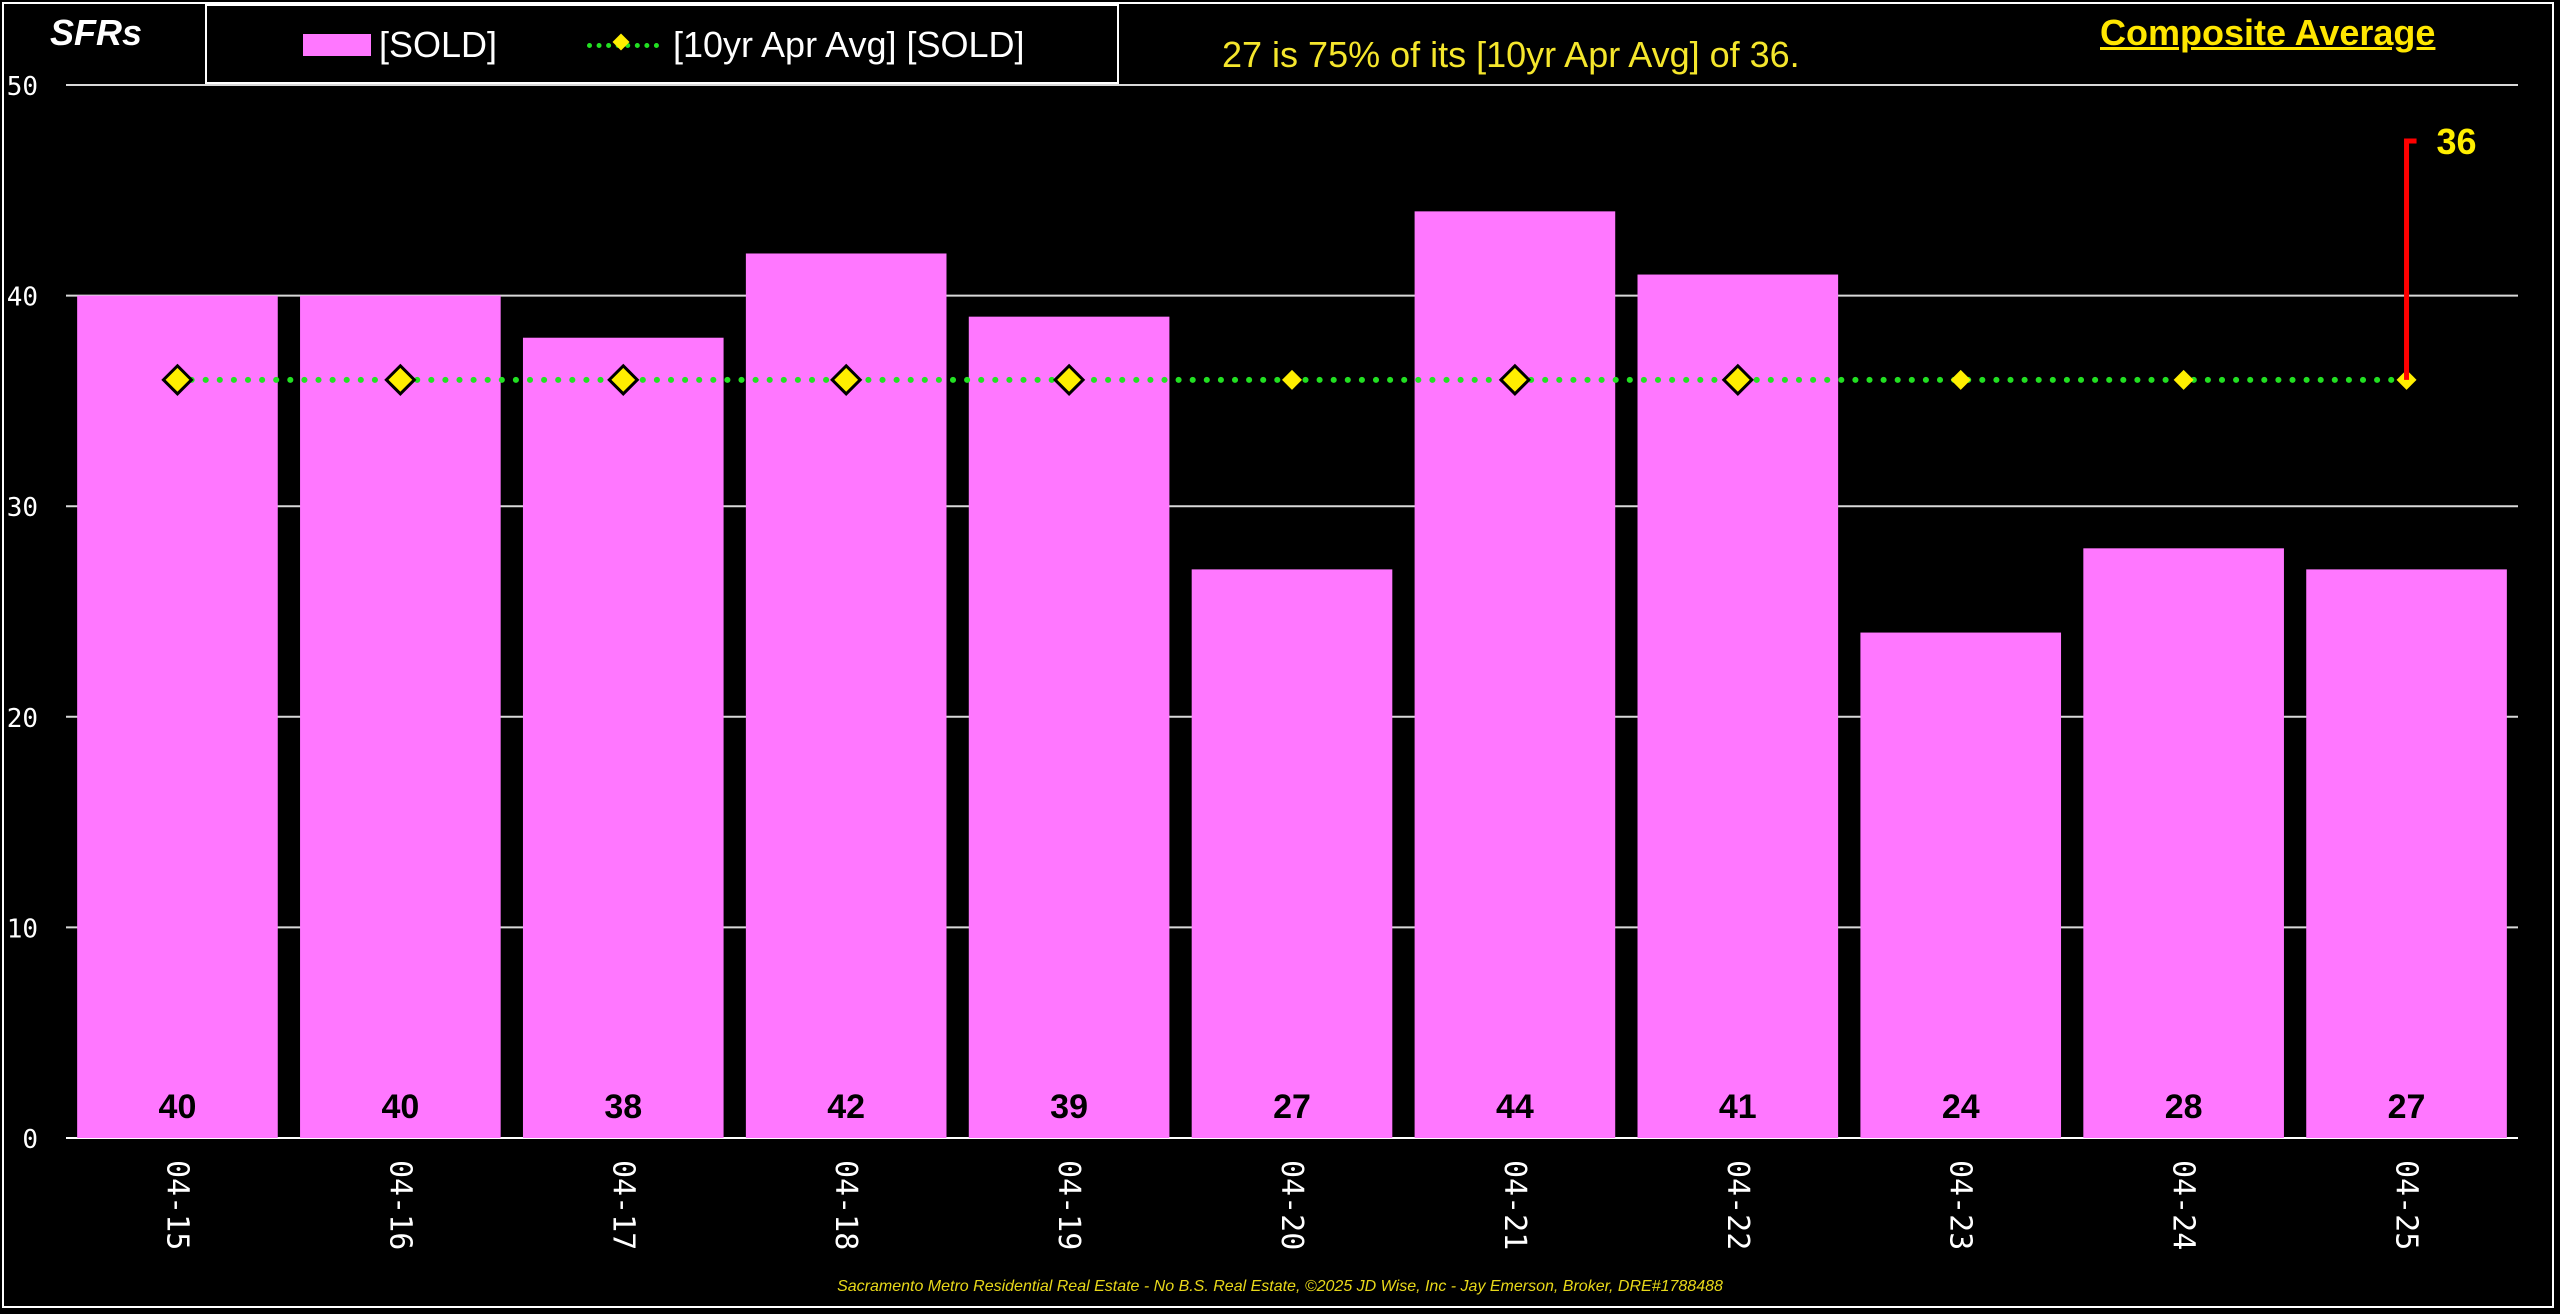  Describe the element at coordinates (1961, 1107) in the screenshot. I see `bar-value-label: 24` at that location.